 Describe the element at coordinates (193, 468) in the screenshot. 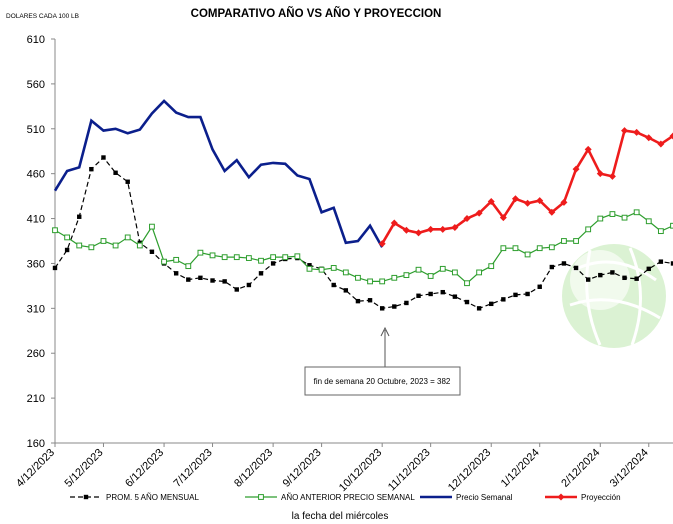

I see `x-tick-label: 7/12/2023` at that location.